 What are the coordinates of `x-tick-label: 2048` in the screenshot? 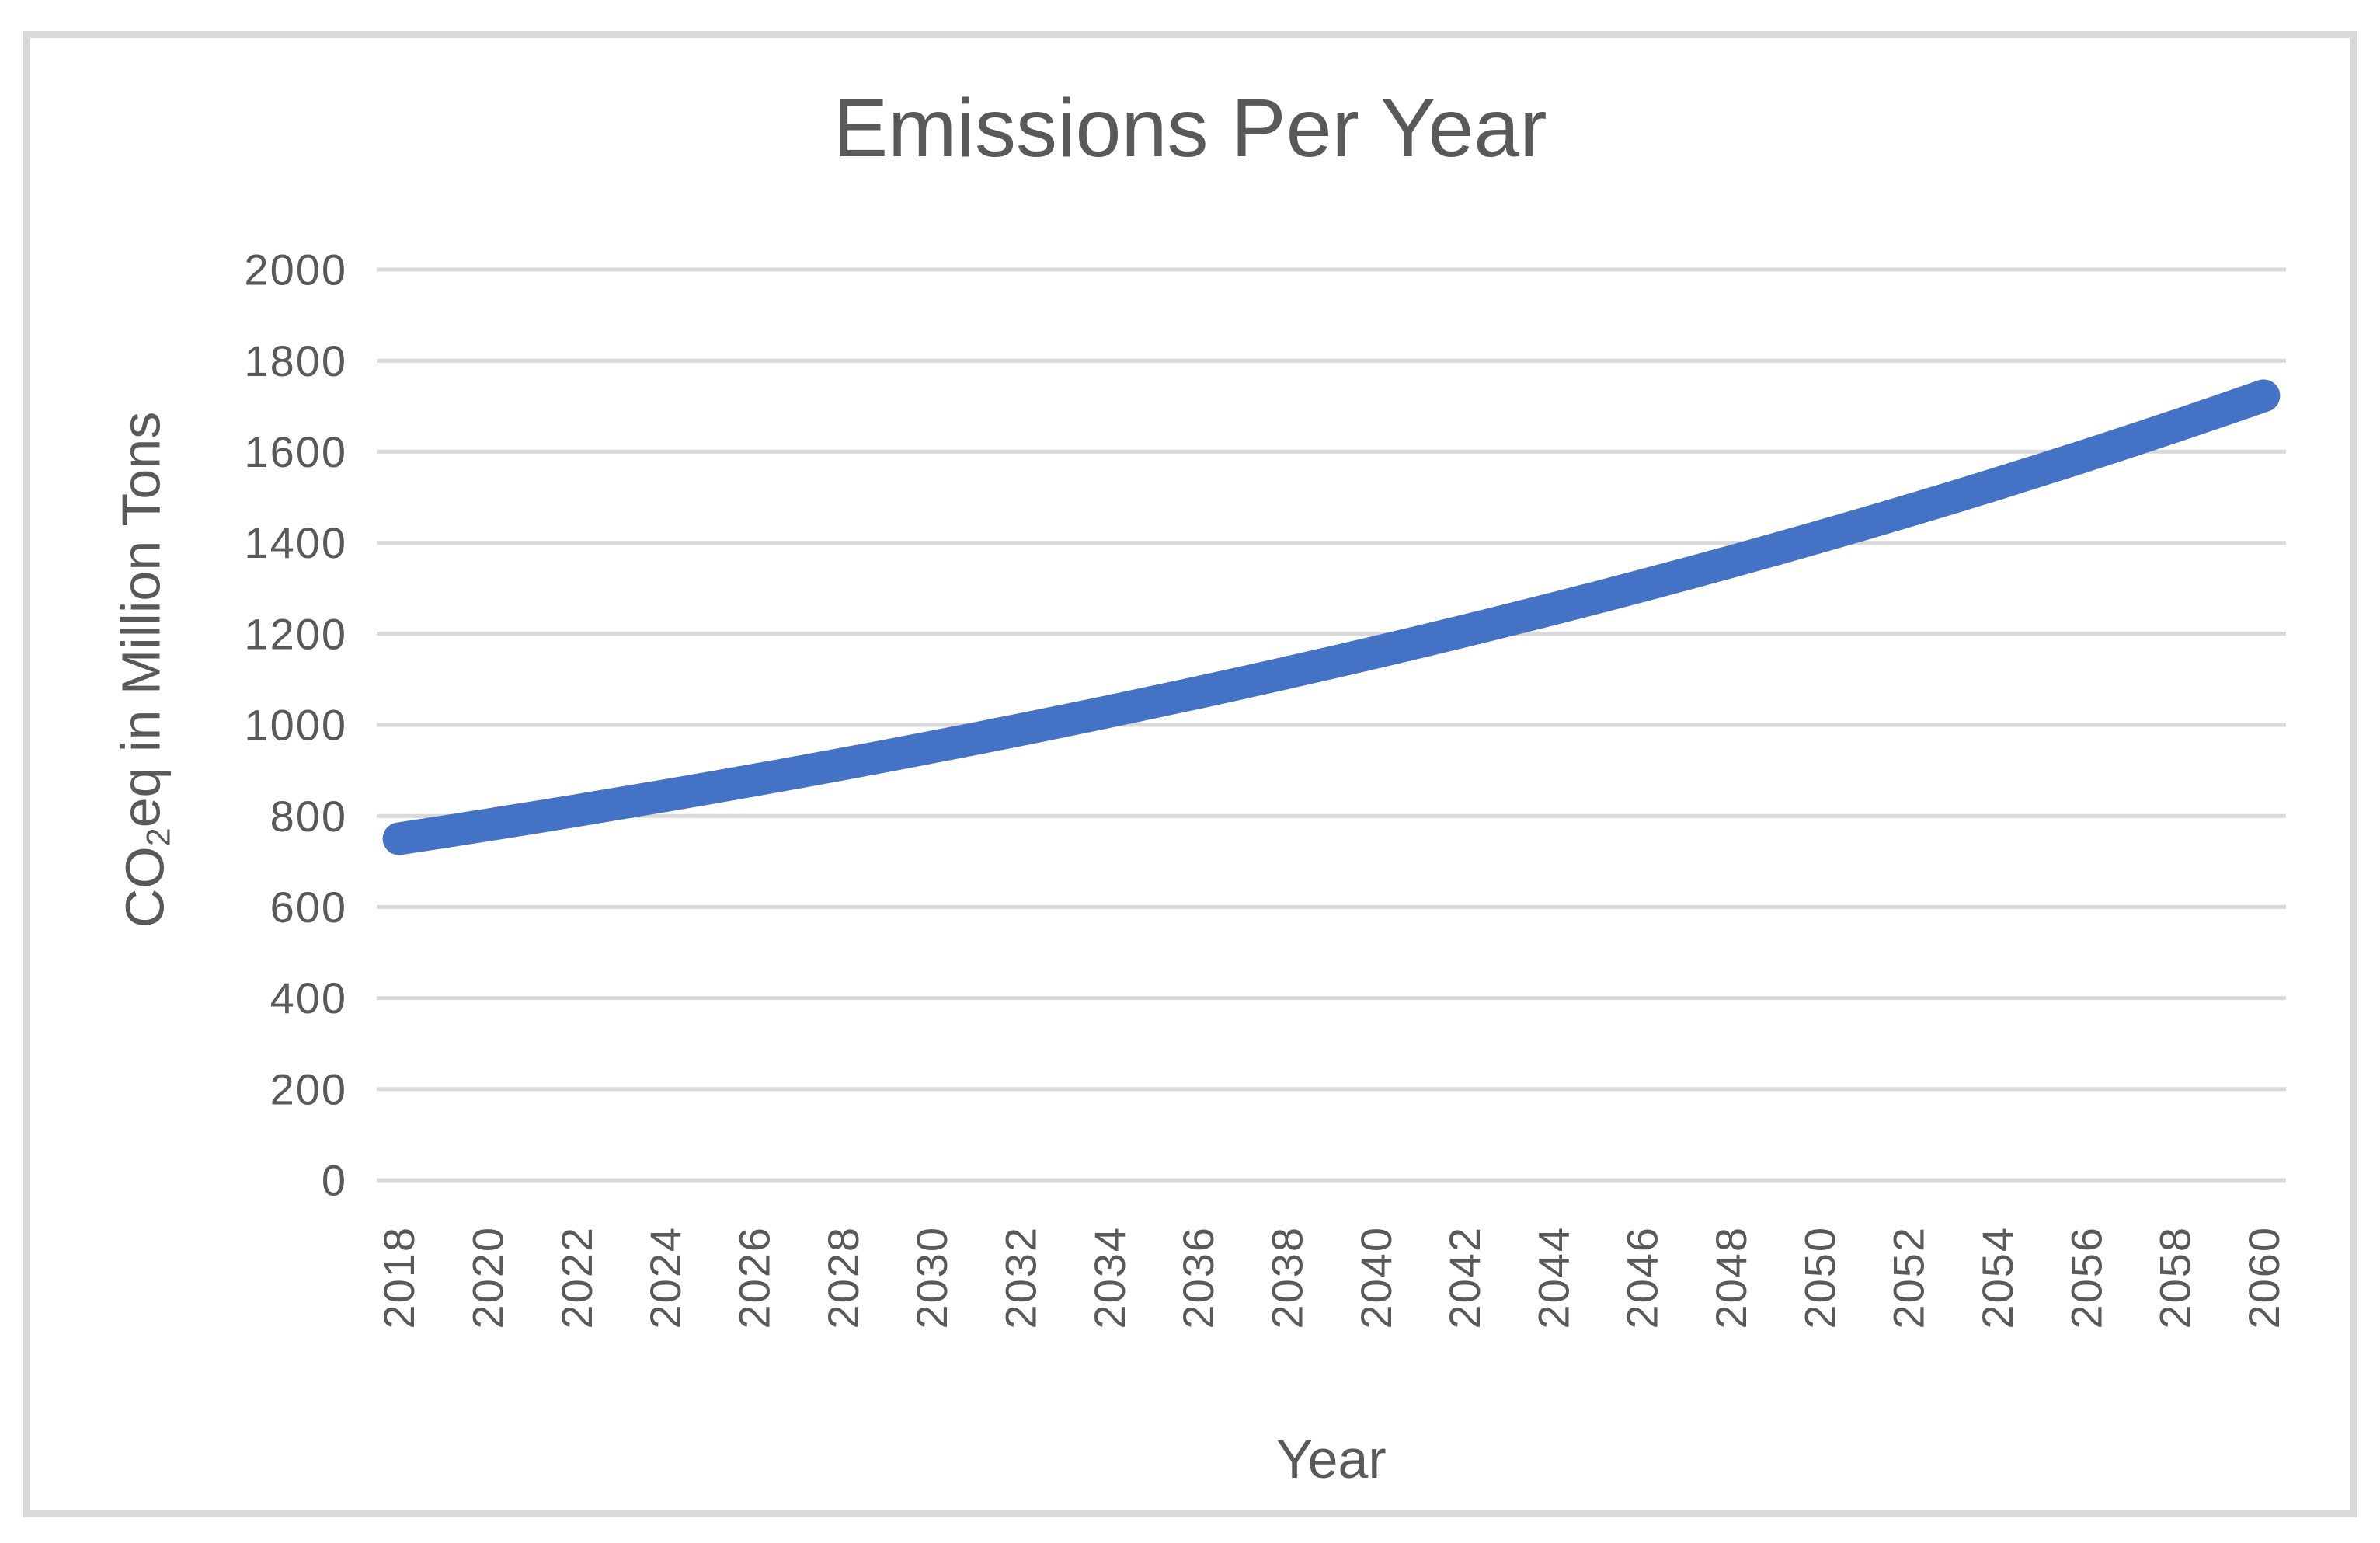 It's located at (1731, 1277).